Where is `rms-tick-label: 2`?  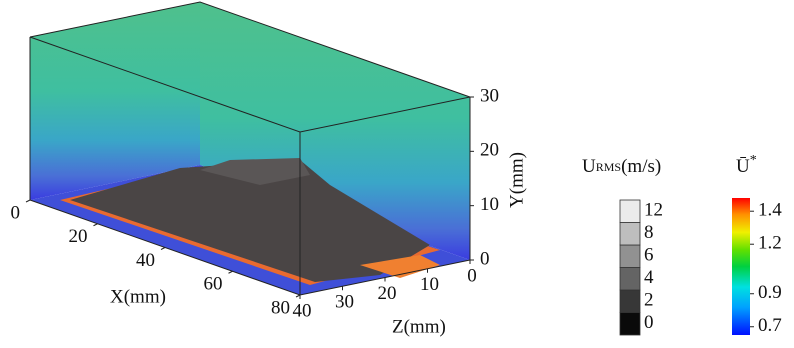 rms-tick-label: 2 is located at coordinates (649, 300).